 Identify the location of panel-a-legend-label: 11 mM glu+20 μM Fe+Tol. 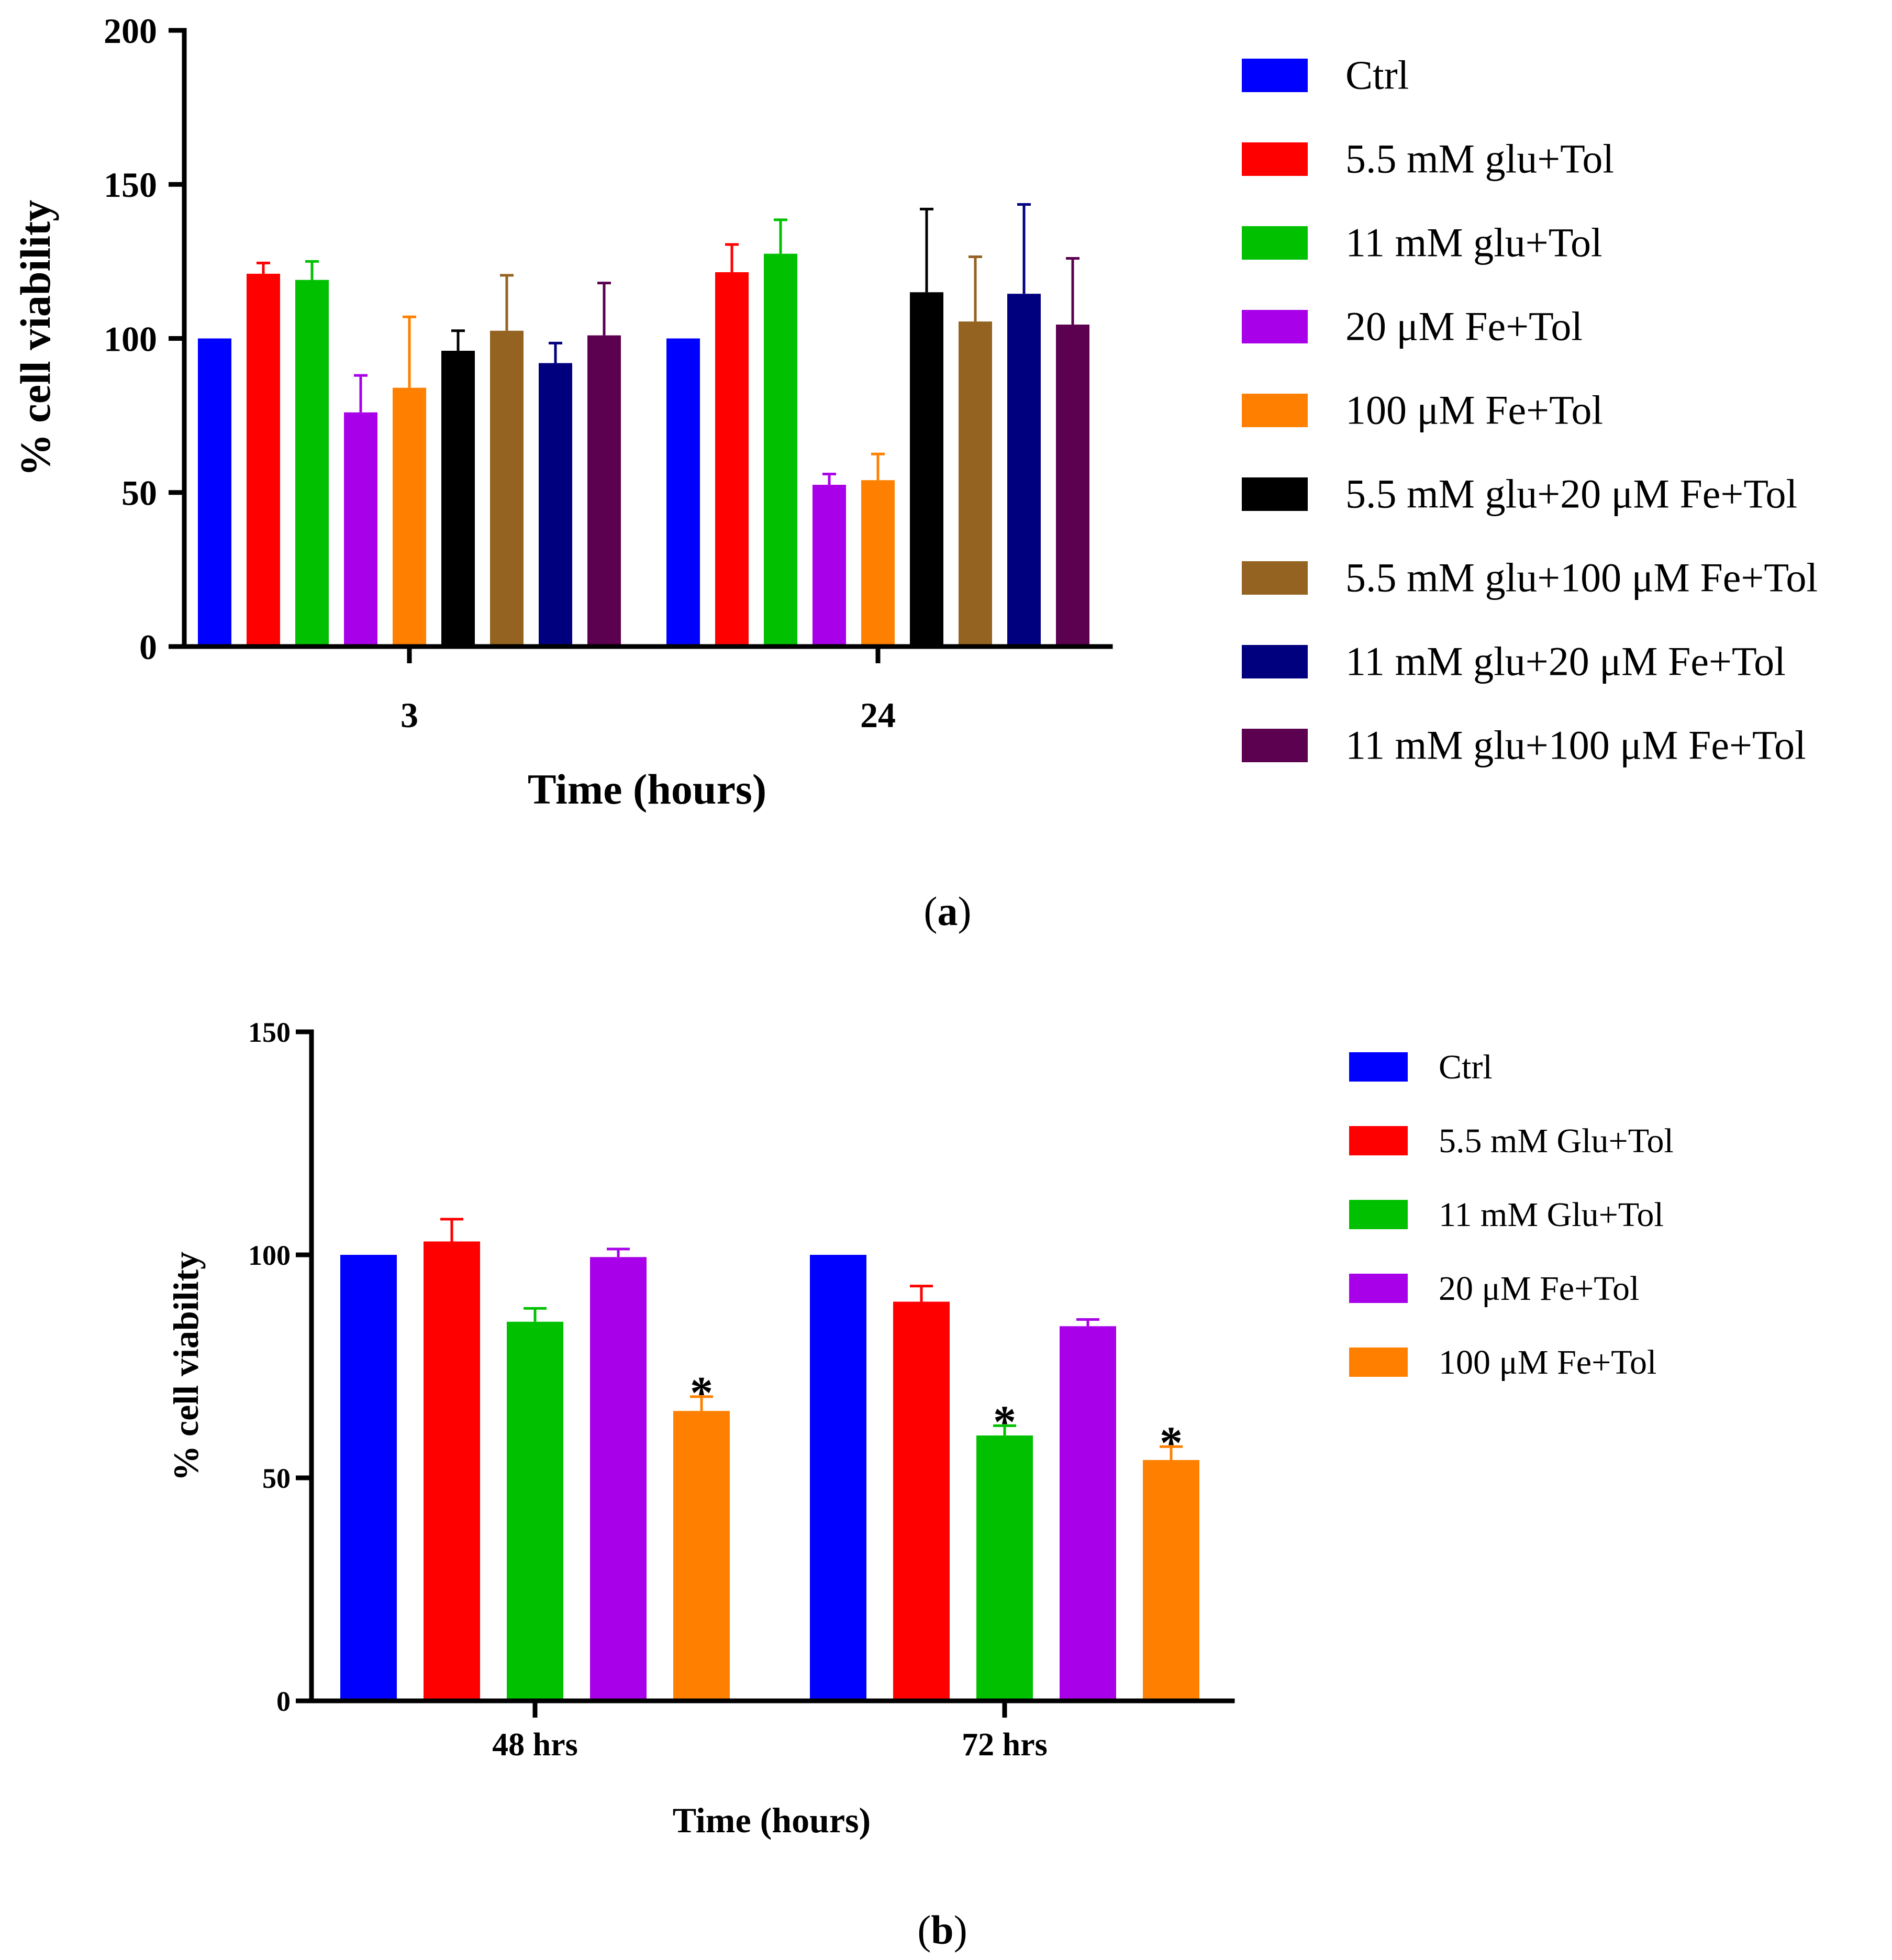
(1565, 661).